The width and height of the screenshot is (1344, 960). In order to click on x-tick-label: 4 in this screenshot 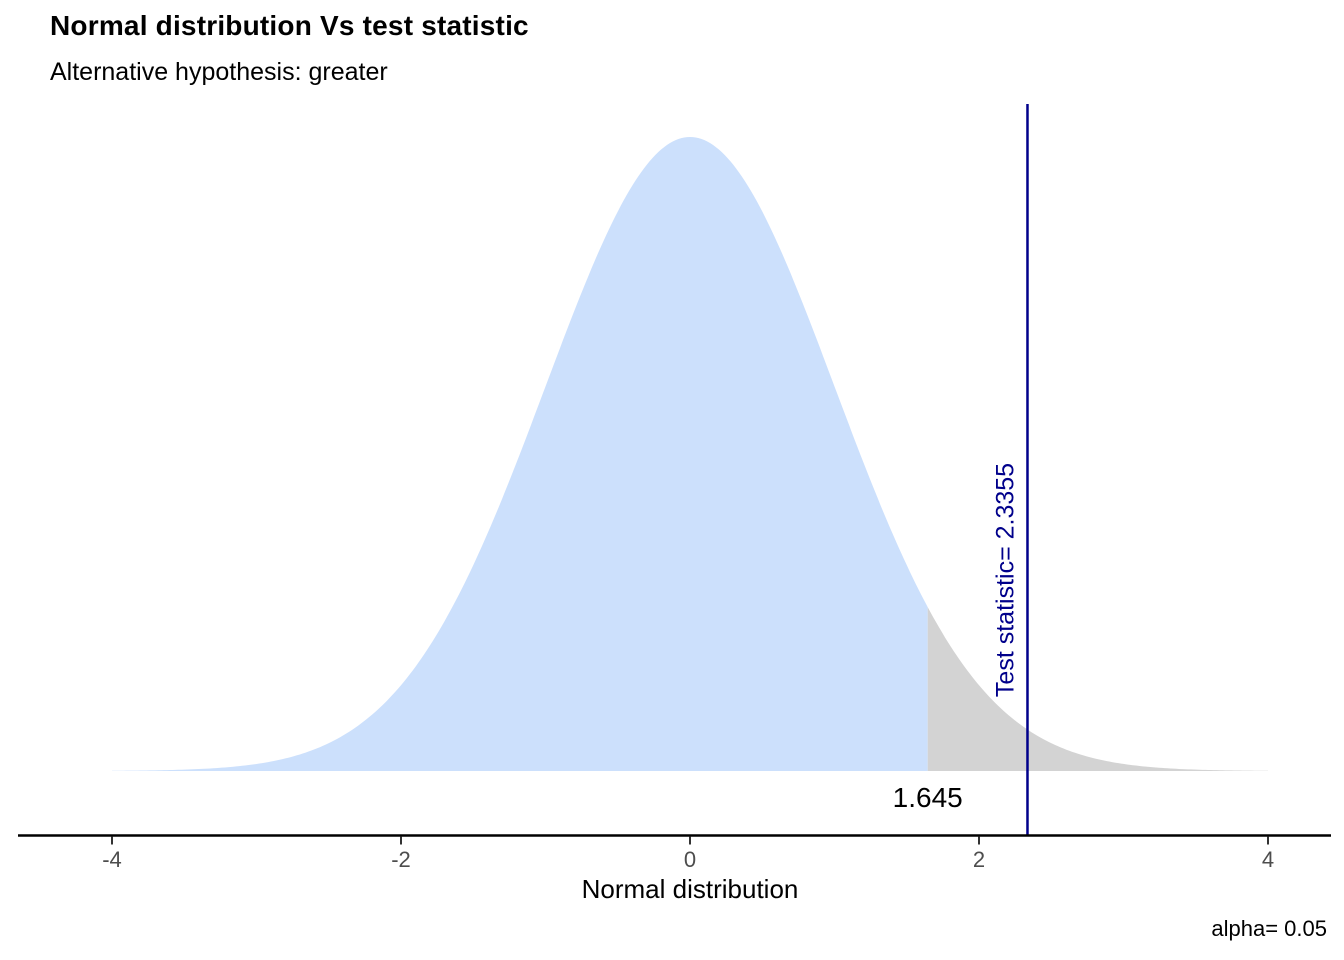, I will do `click(1268, 859)`.